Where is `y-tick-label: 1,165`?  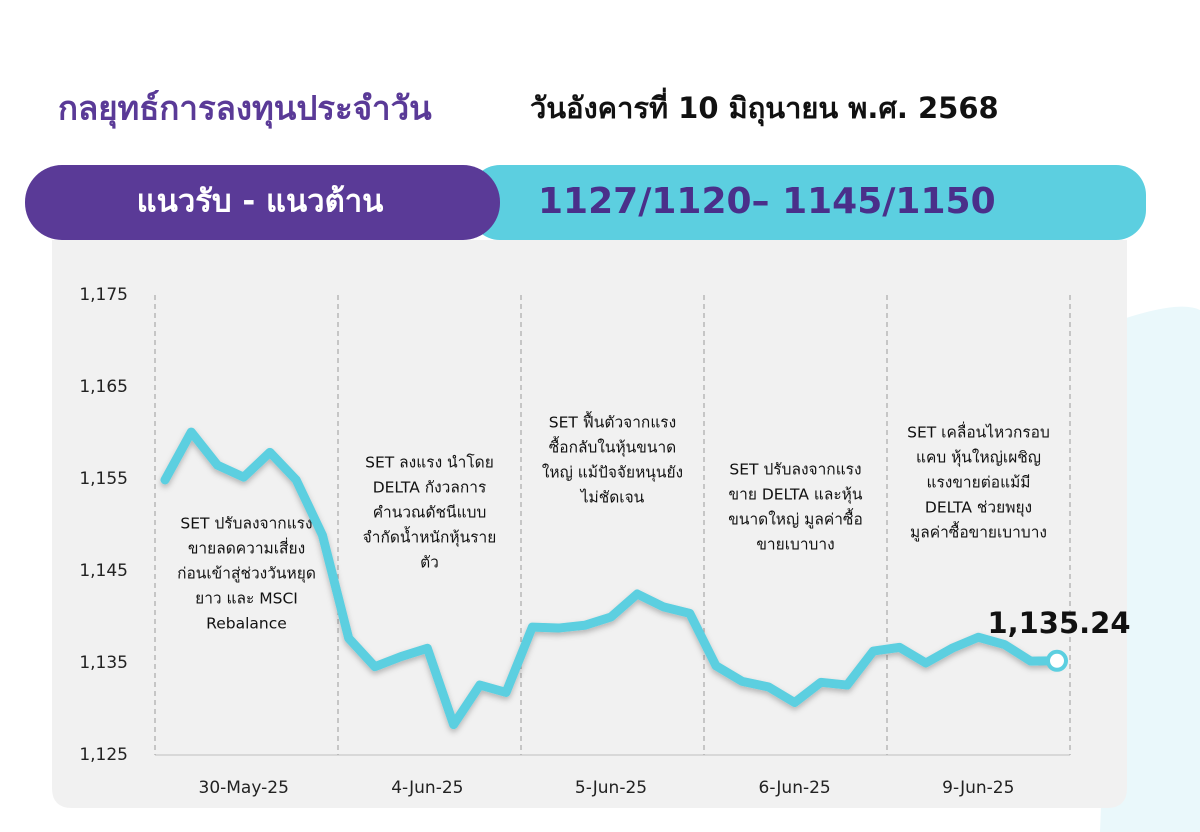
y-tick-label: 1,165 is located at coordinates (103, 387).